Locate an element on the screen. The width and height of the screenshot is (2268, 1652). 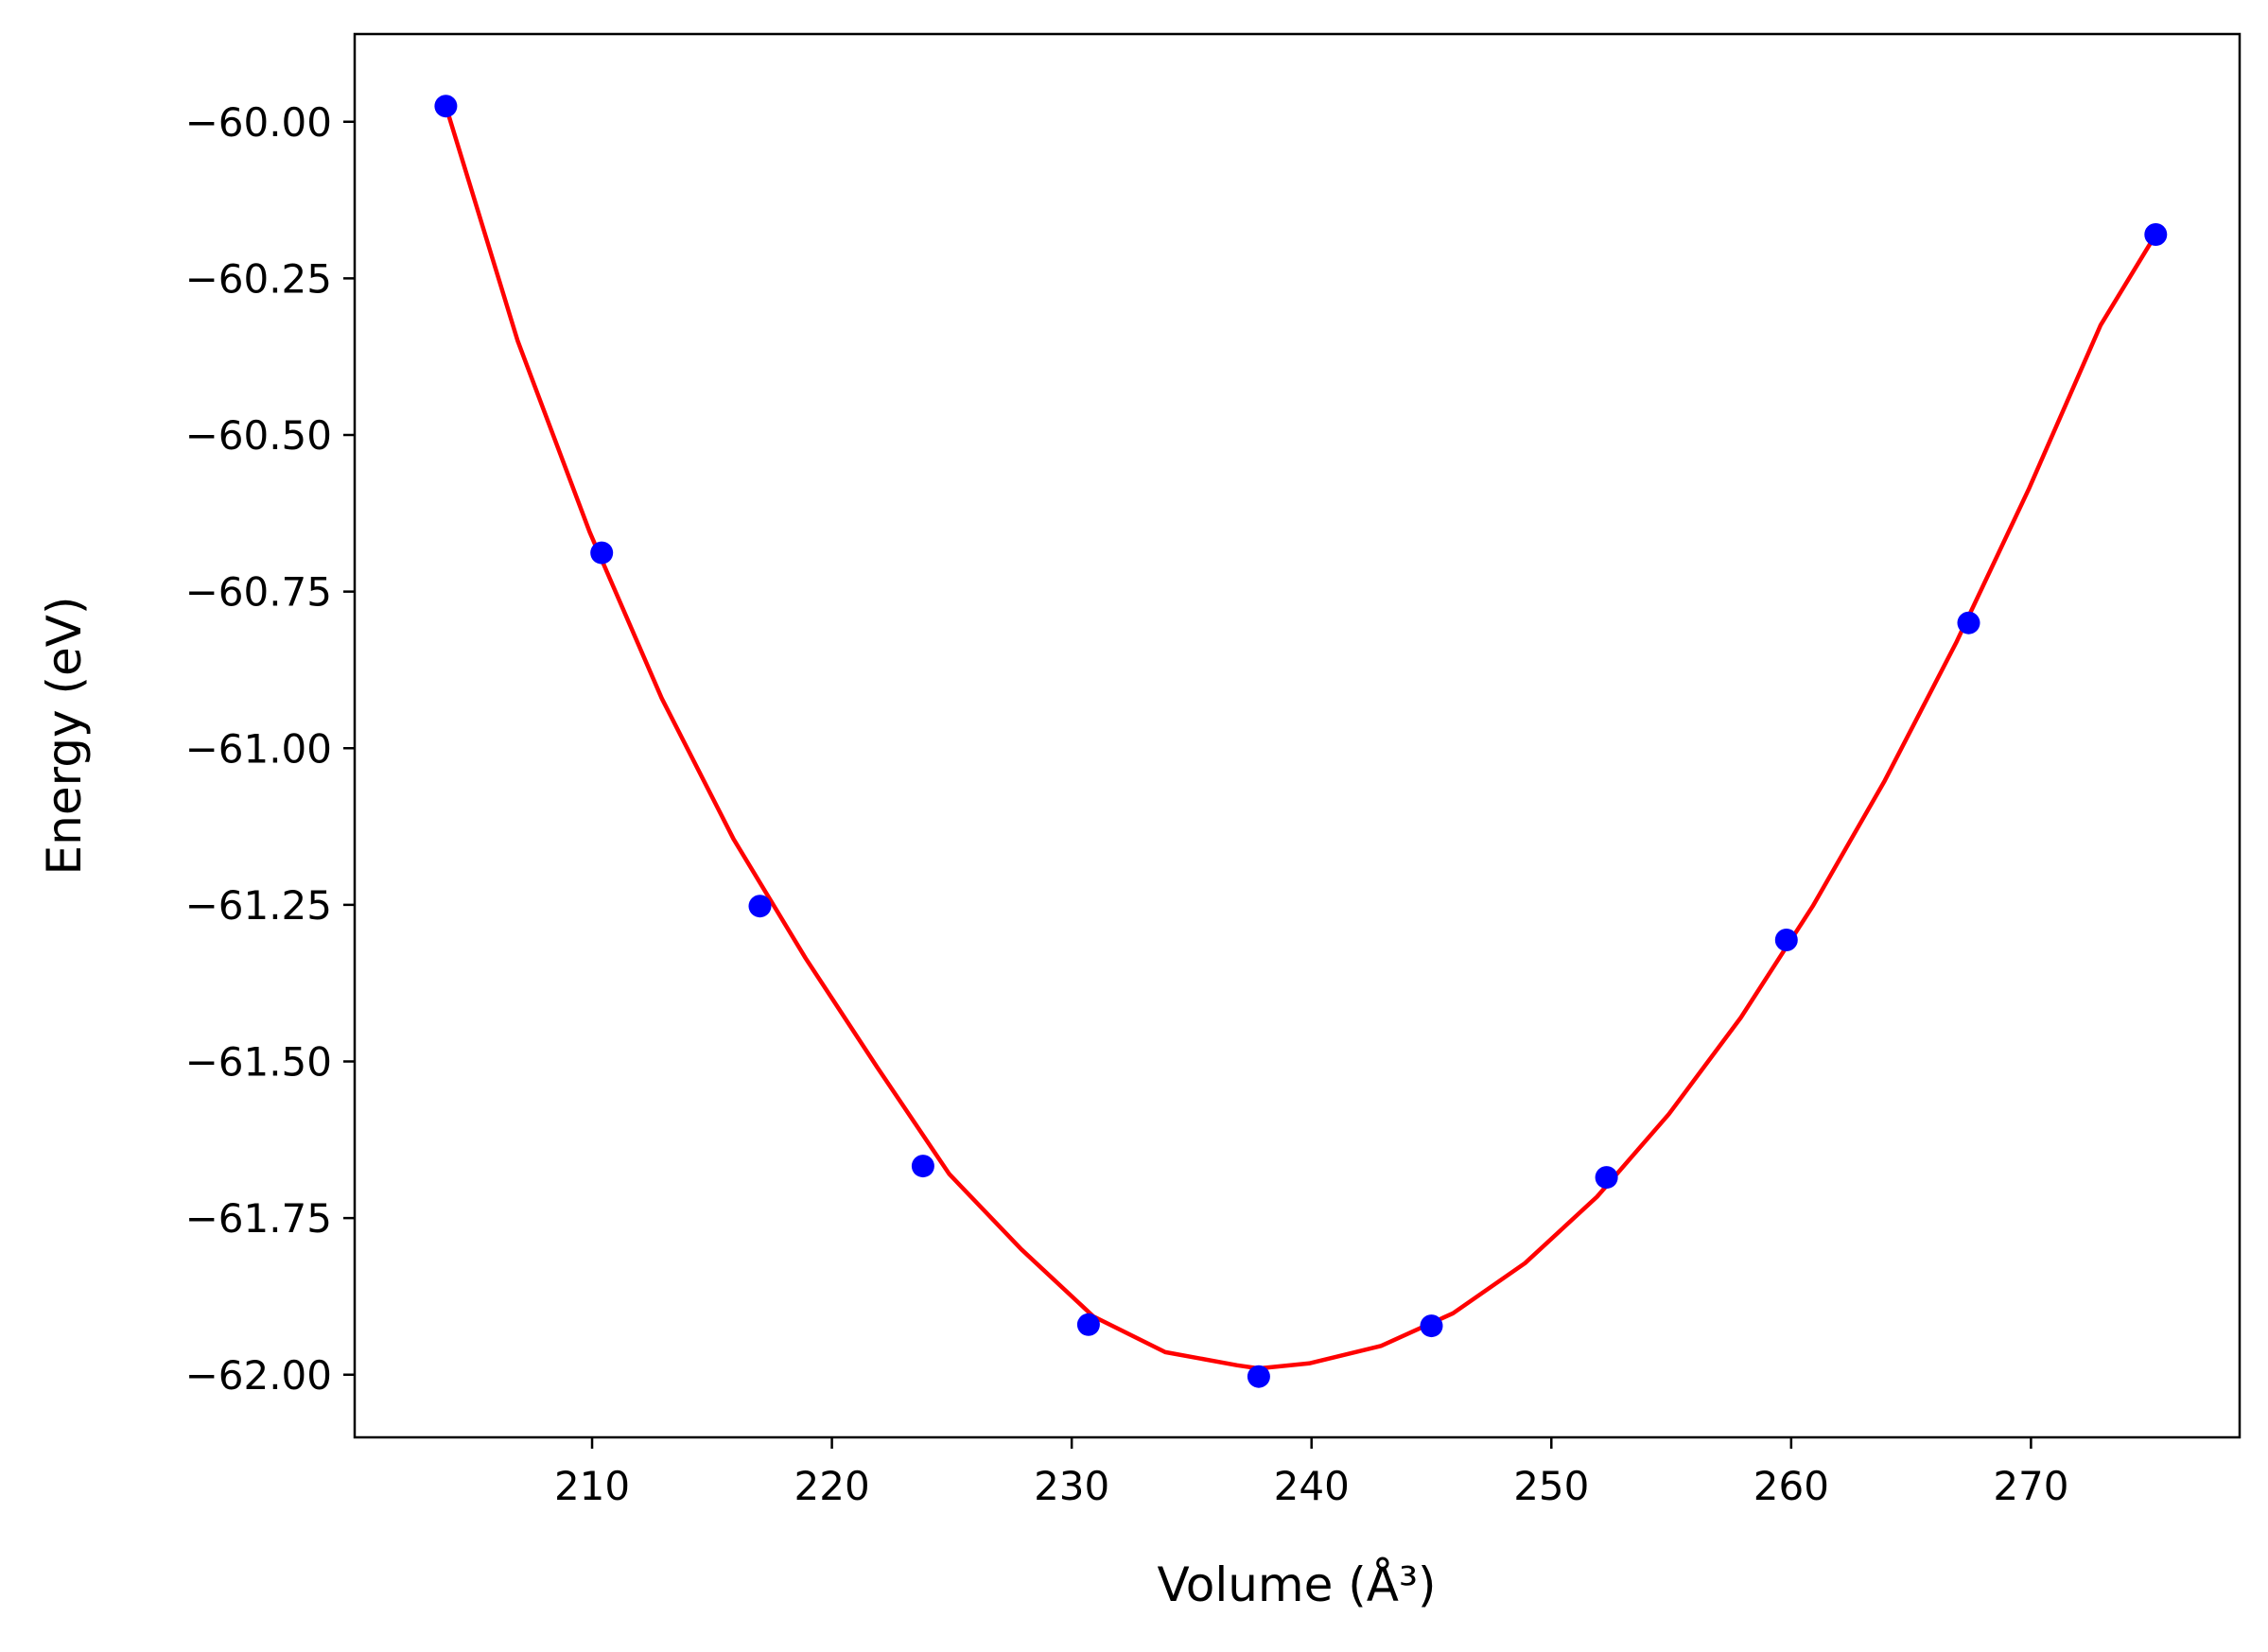
x-tick-label: 230 is located at coordinates (1071, 1486).